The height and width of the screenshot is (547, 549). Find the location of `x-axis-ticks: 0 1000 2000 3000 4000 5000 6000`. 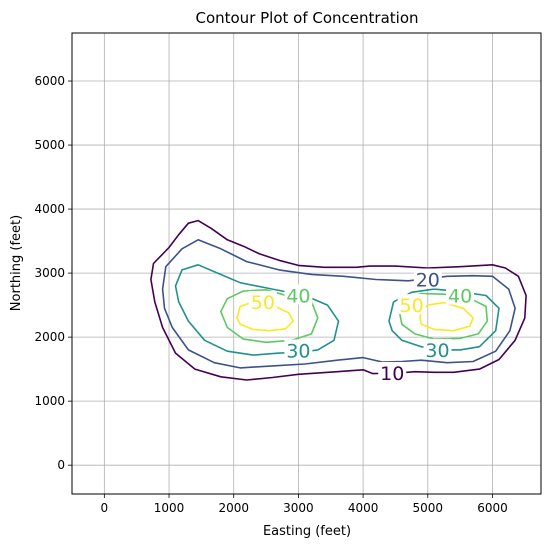

x-axis-ticks: 0 1000 2000 3000 4000 5000 6000 is located at coordinates (304, 504).